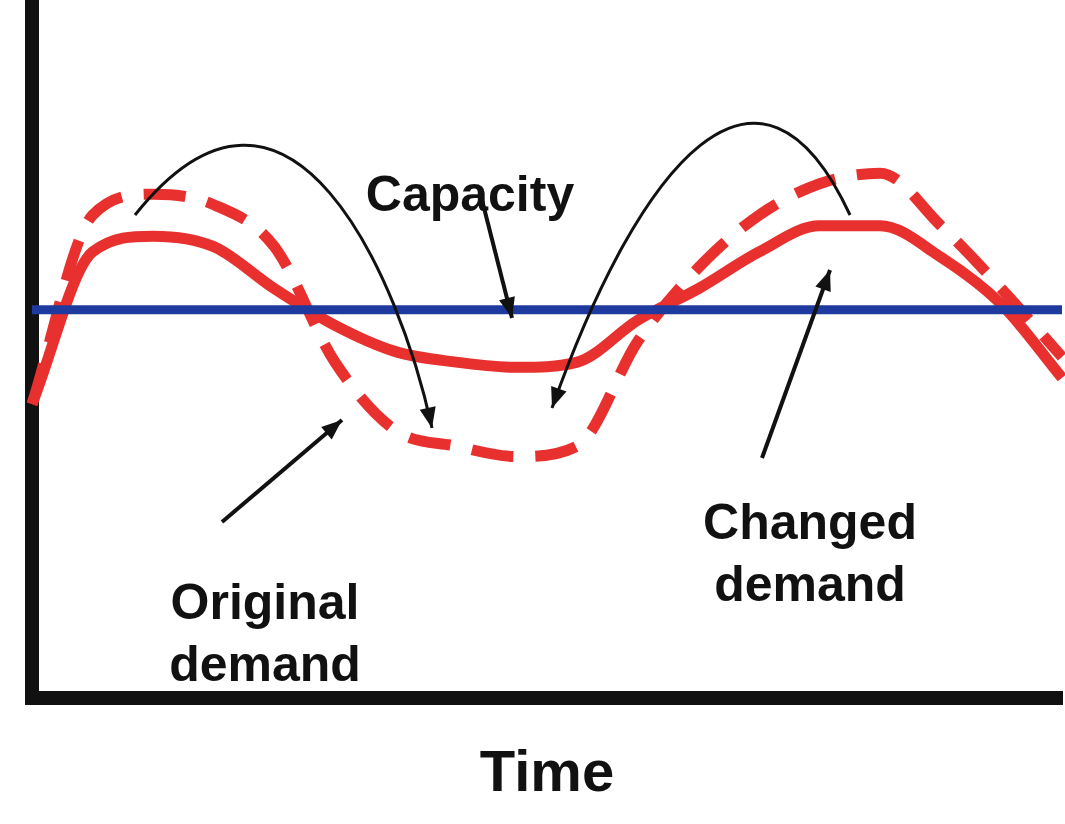 This screenshot has height=824, width=1065. Describe the element at coordinates (547, 771) in the screenshot. I see `x-axis-title: Time` at that location.